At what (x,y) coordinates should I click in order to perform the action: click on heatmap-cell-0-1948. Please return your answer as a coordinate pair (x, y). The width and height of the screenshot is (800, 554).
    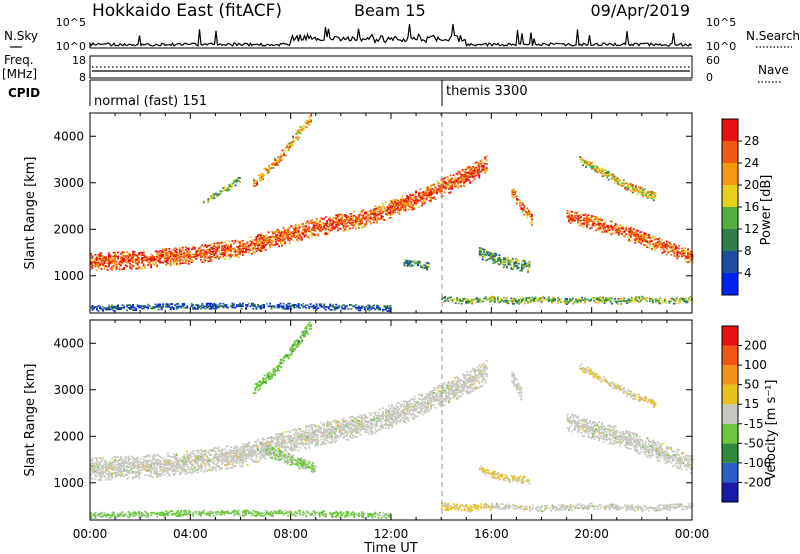
    Looking at the image, I should click on (579, 215).